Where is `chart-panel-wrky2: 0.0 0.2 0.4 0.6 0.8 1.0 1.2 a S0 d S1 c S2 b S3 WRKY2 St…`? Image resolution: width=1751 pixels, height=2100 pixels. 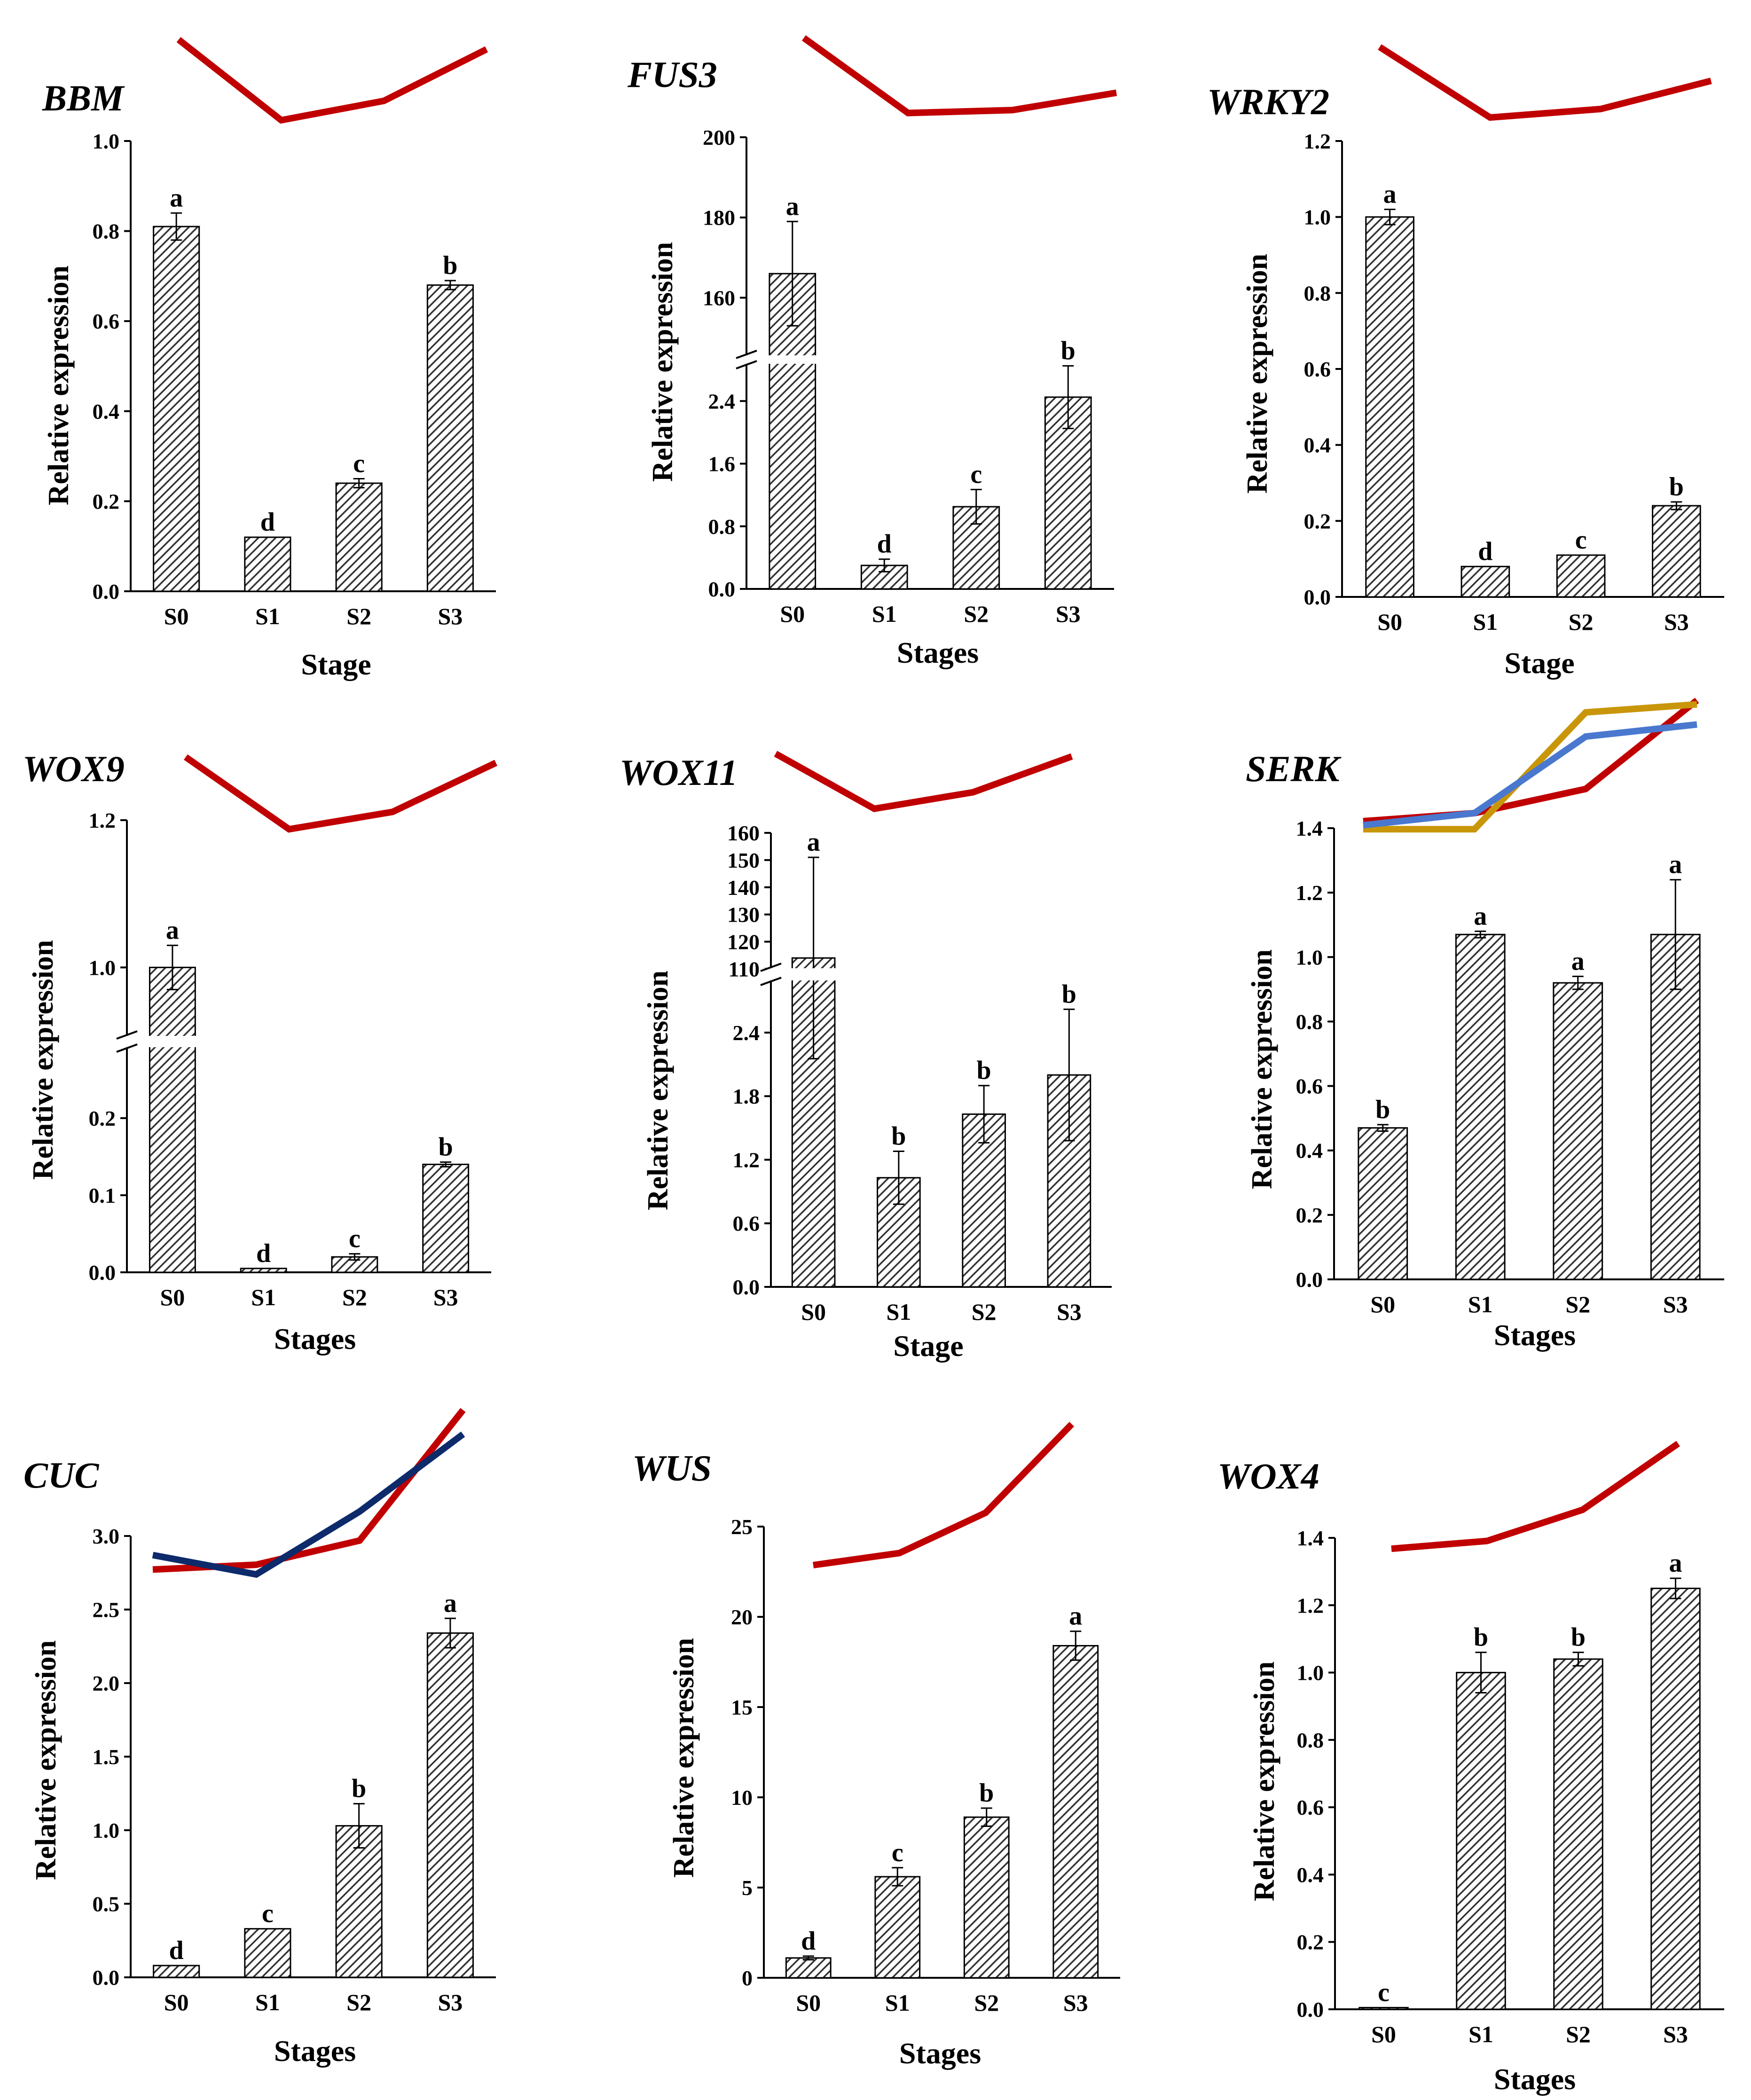 chart-panel-wrky2: 0.0 0.2 0.4 0.6 0.8 1.0 1.2 a S0 d S1 c S2 b S3 WRKY2 St… is located at coordinates (1465, 362).